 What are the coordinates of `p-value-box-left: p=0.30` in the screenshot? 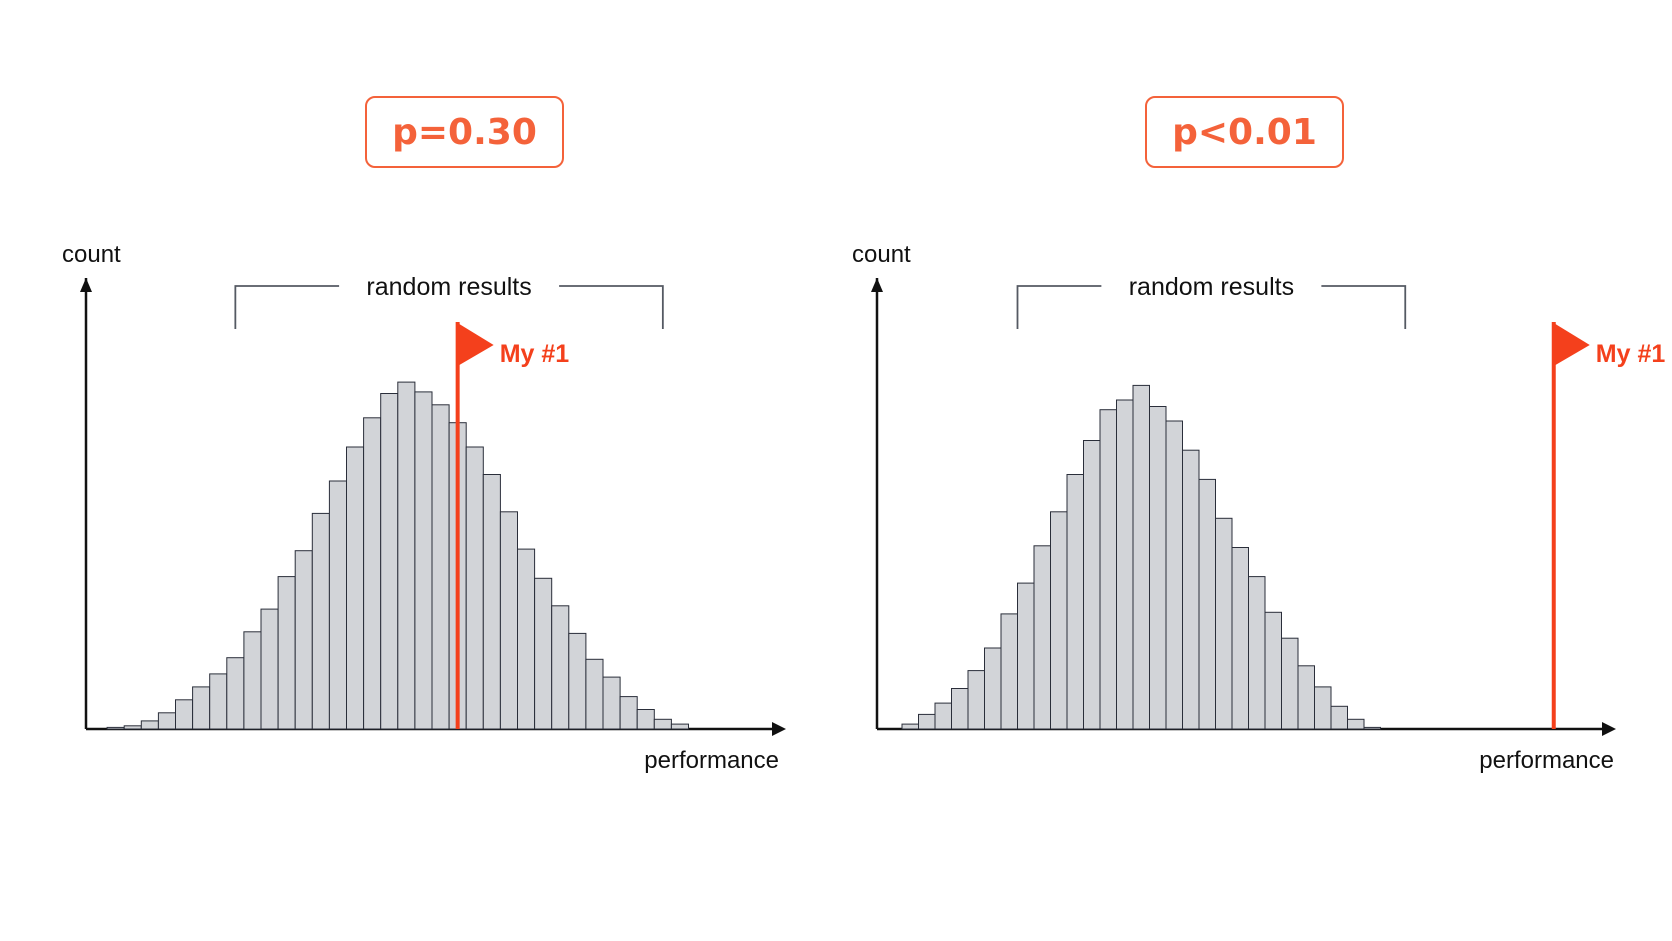 It's located at (464, 132).